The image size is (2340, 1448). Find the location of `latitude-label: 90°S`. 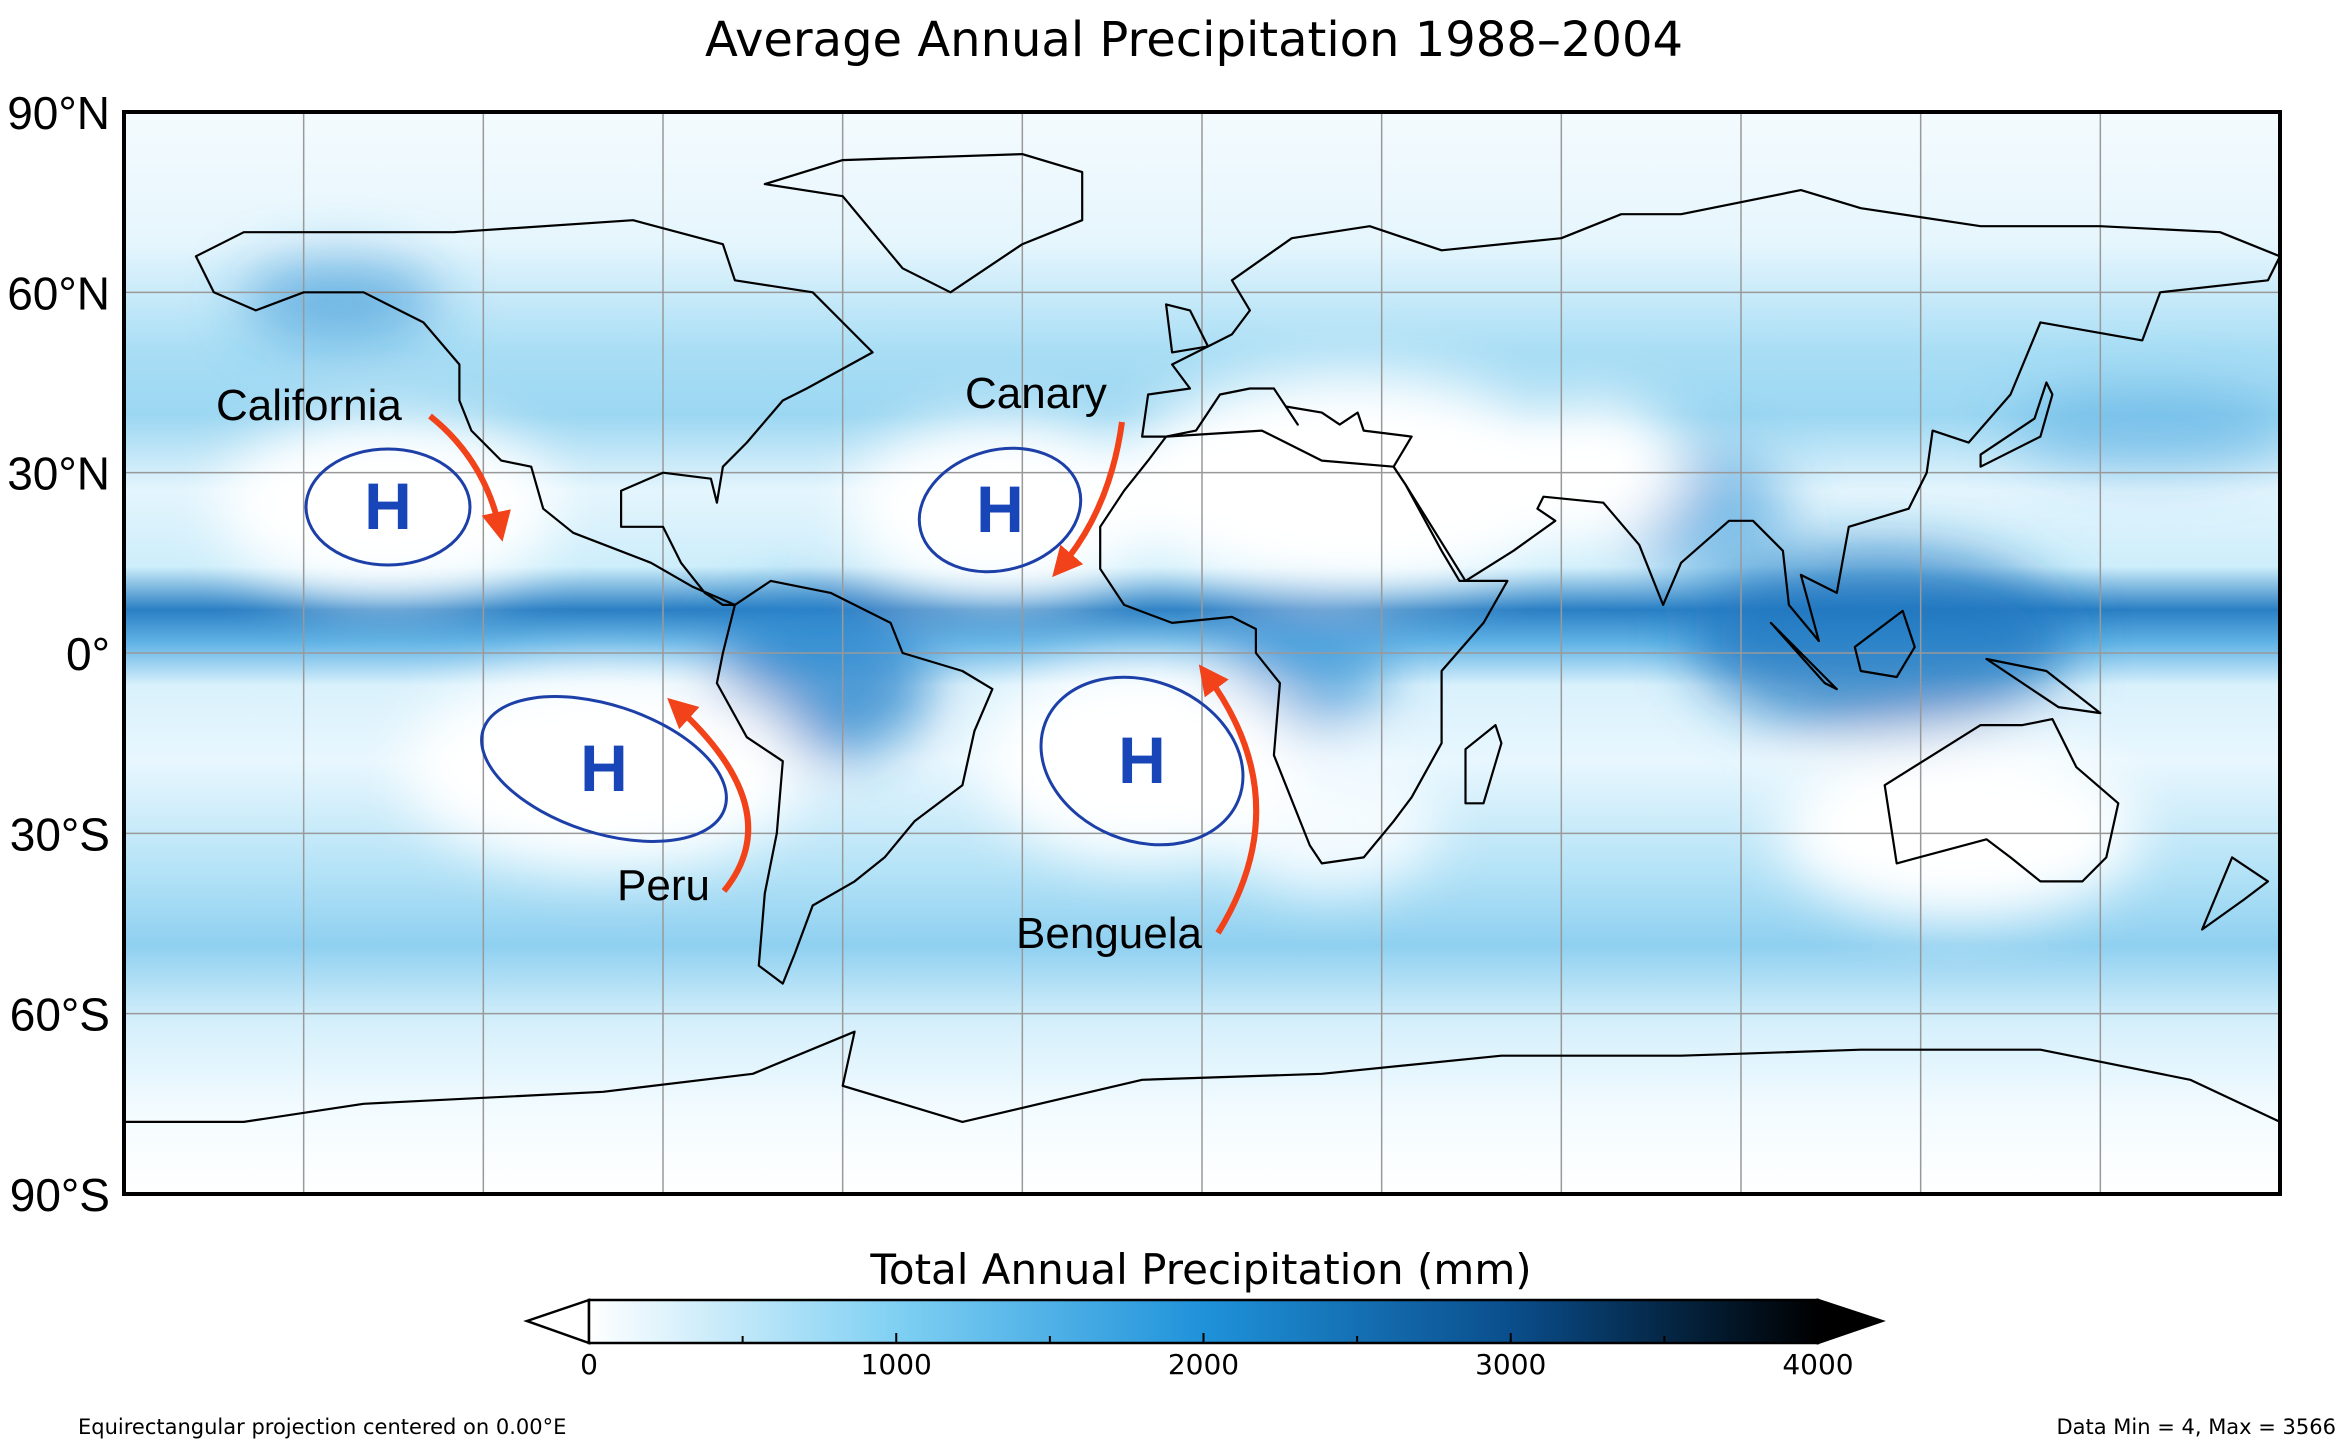

latitude-label: 90°S is located at coordinates (60, 1195).